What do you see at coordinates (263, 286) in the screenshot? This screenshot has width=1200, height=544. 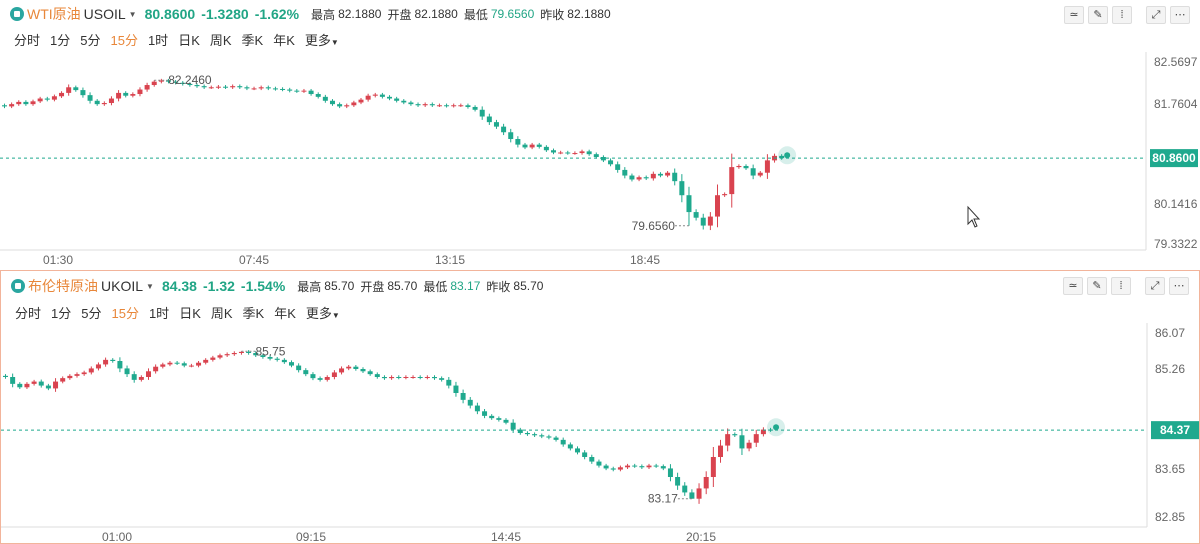 I see `price-change-pct: -1.54%` at bounding box center [263, 286].